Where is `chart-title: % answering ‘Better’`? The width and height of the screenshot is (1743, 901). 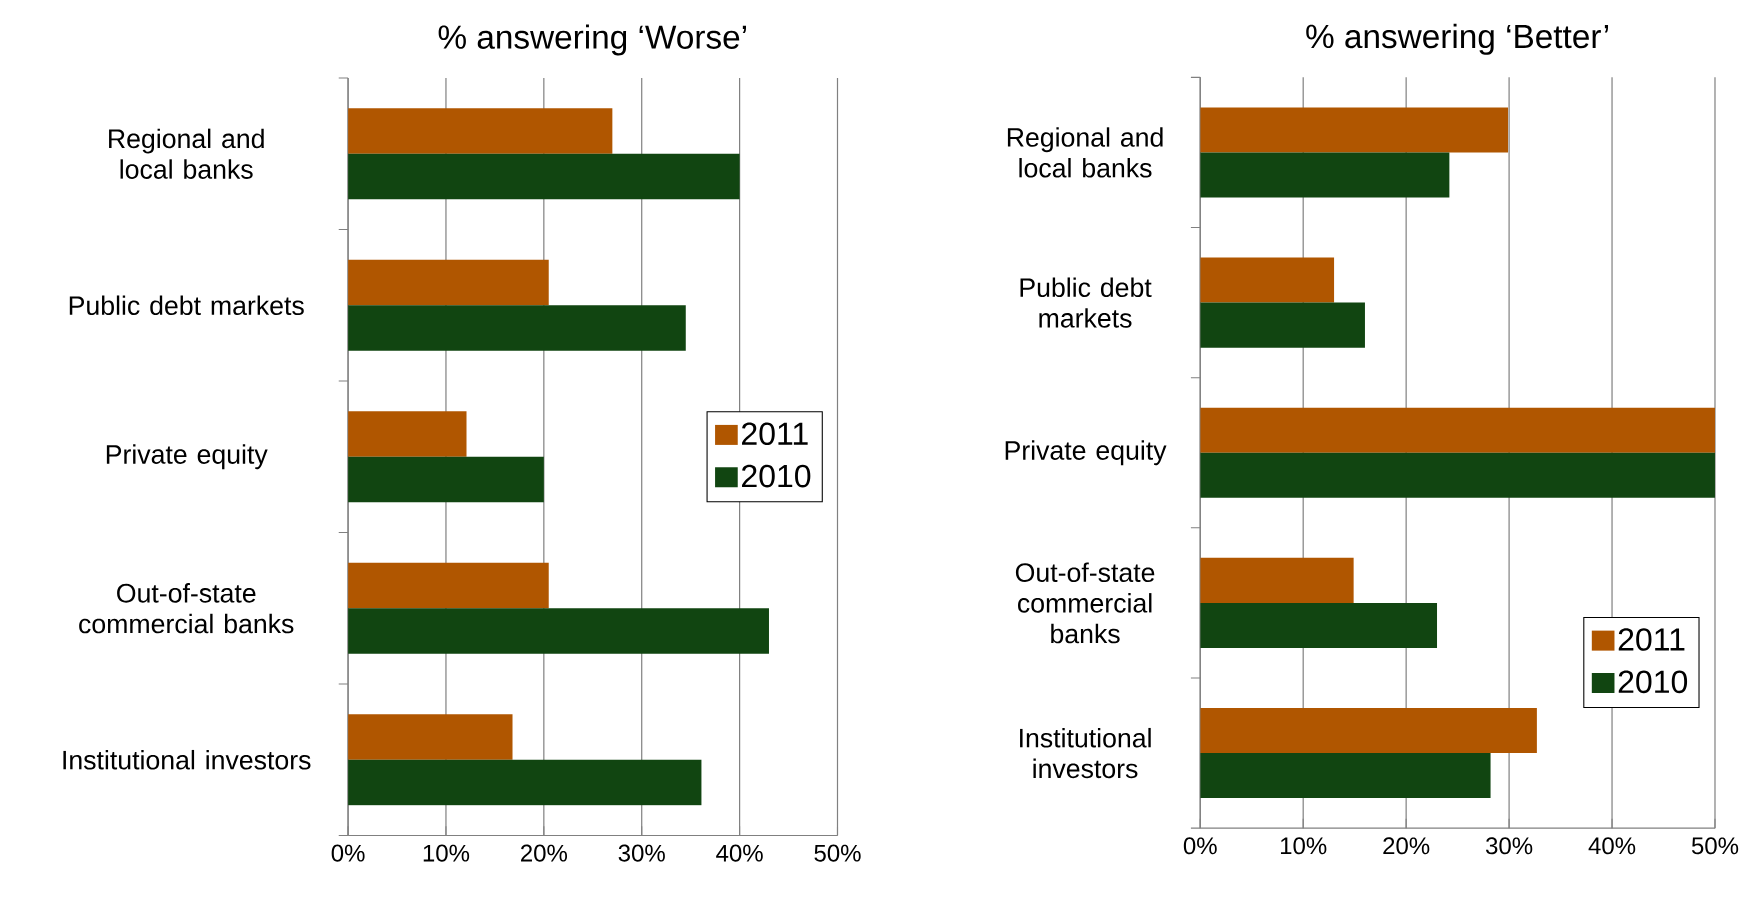
chart-title: % answering ‘Better’ is located at coordinates (1457, 39).